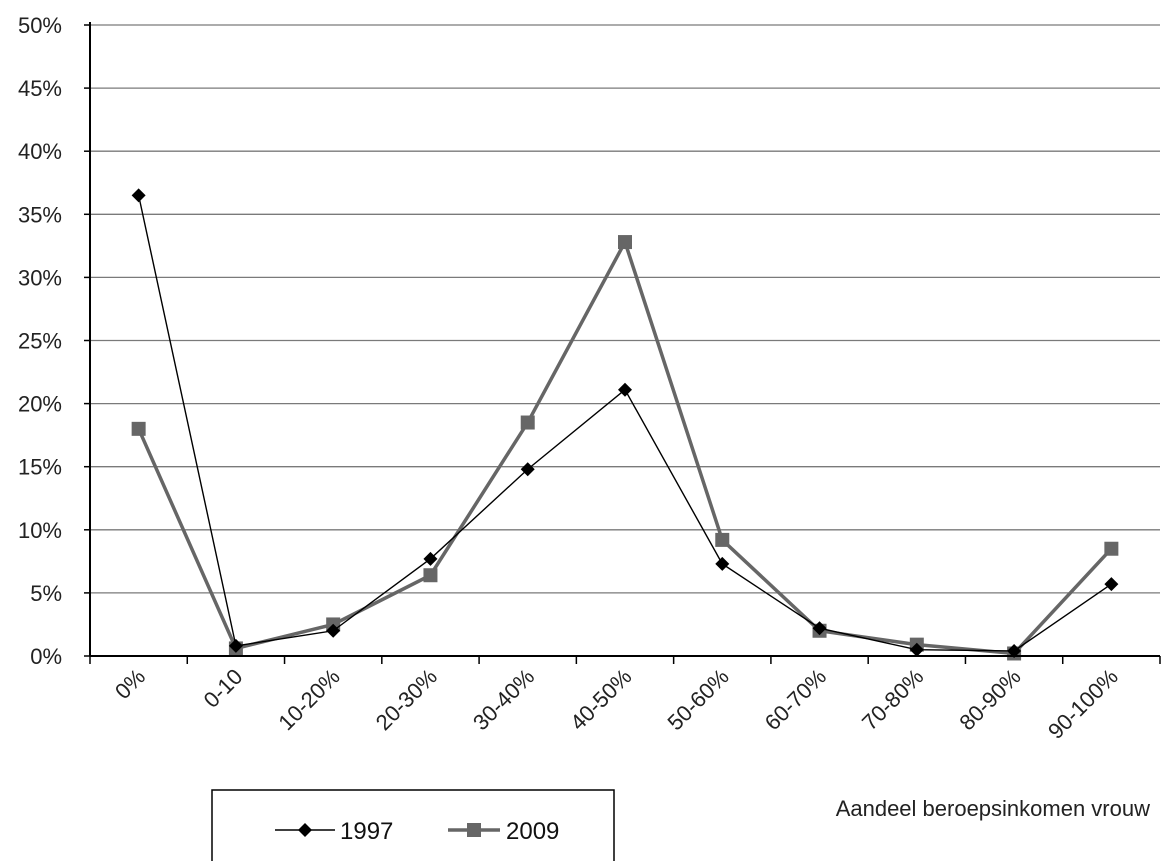 The height and width of the screenshot is (861, 1162). I want to click on x-tick-label: 80-90%, so click(989, 699).